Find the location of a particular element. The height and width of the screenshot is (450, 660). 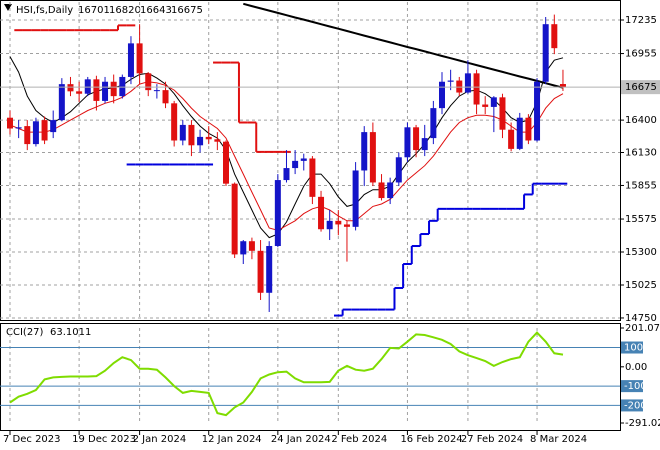

y-tick-label: 0.00 is located at coordinates (636, 367).